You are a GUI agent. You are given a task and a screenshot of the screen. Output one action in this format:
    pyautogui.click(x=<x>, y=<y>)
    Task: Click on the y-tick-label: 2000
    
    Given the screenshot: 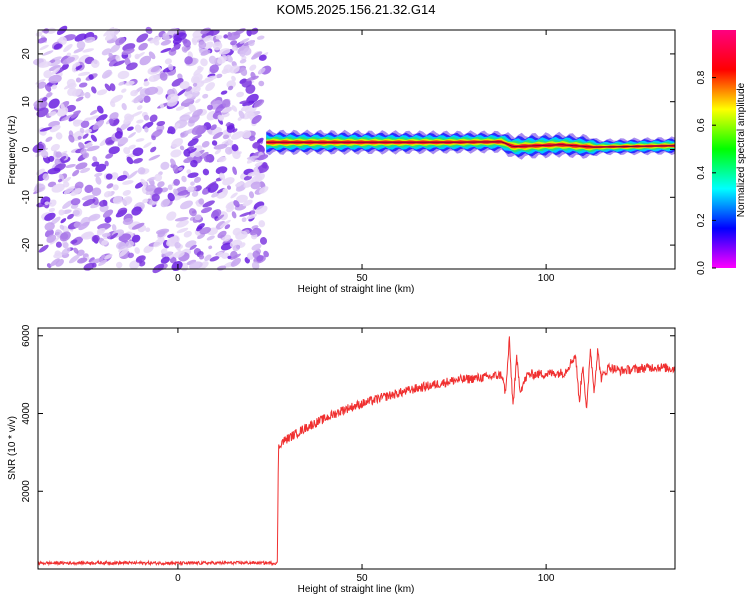 What is the action you would take?
    pyautogui.click(x=26, y=491)
    